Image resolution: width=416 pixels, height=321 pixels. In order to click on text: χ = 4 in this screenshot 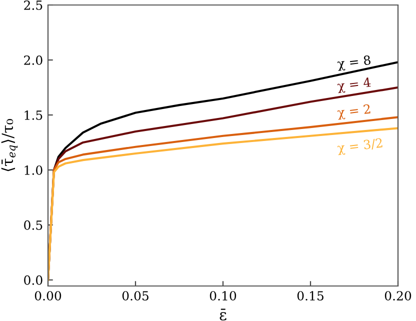, I will do `click(354, 85)`.